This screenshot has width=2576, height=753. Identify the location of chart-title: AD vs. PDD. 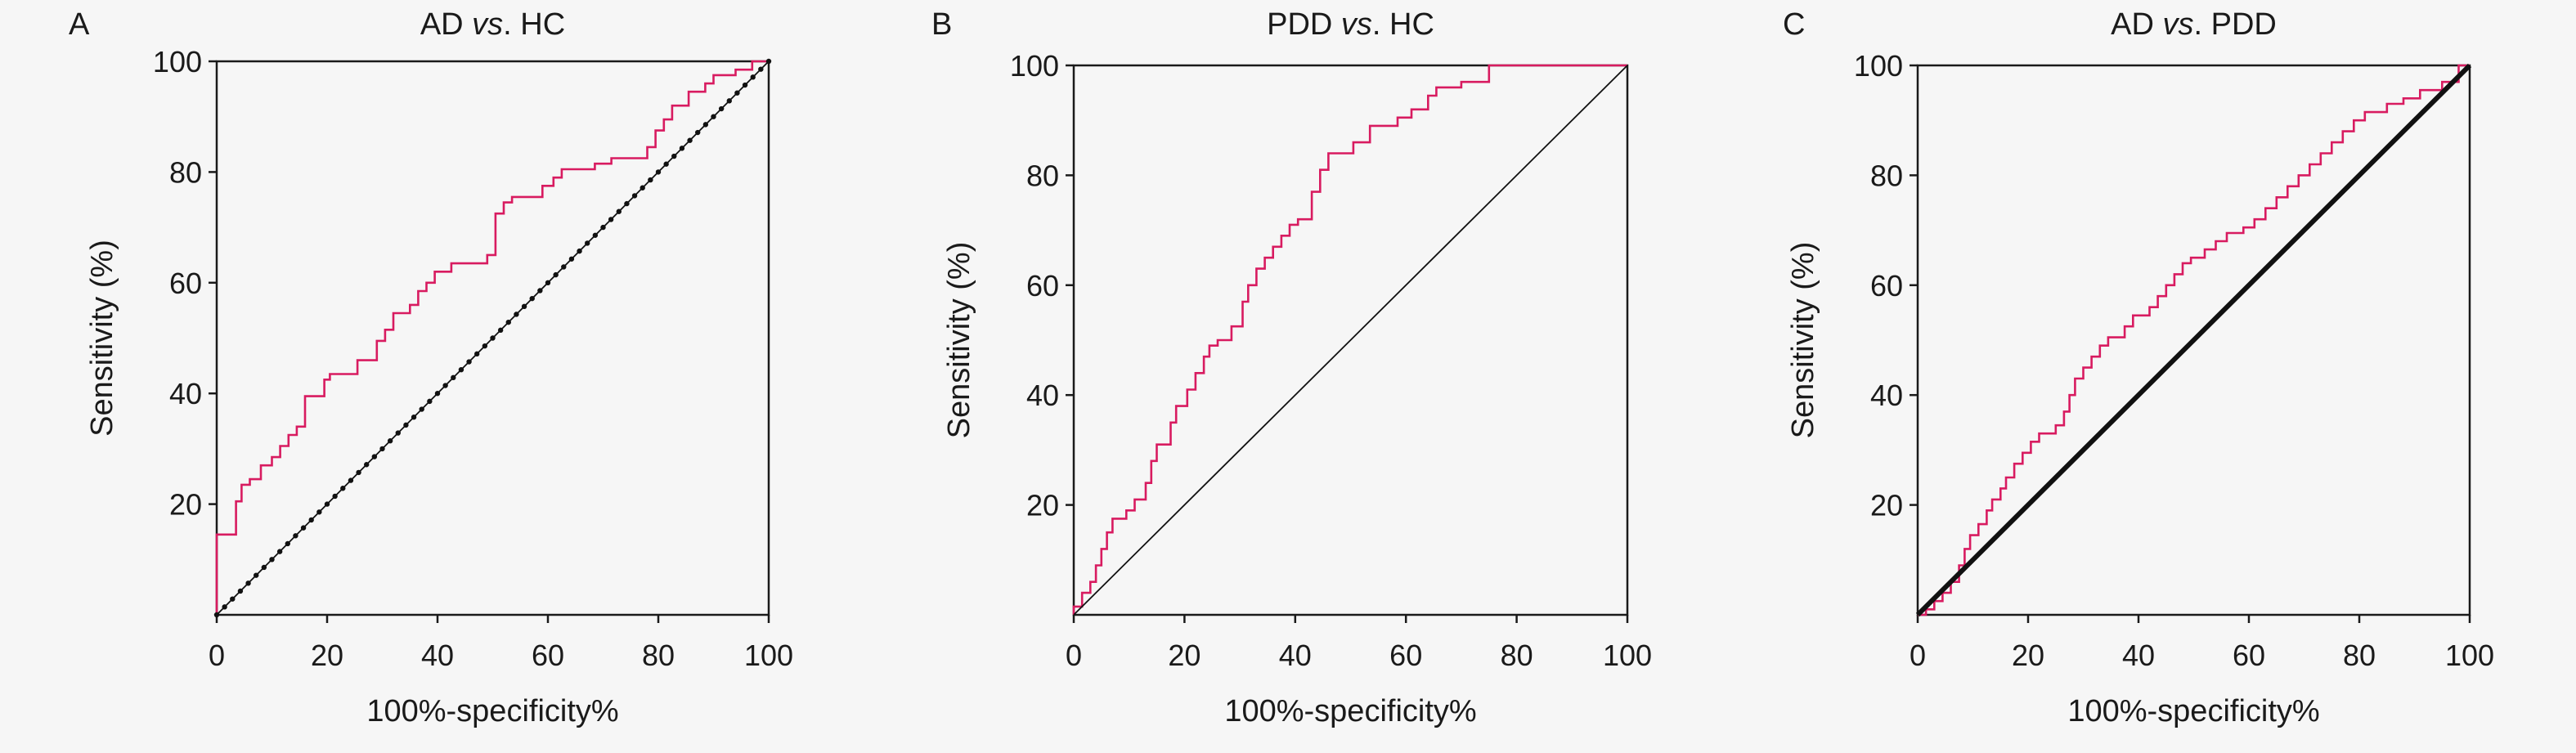
(2194, 25).